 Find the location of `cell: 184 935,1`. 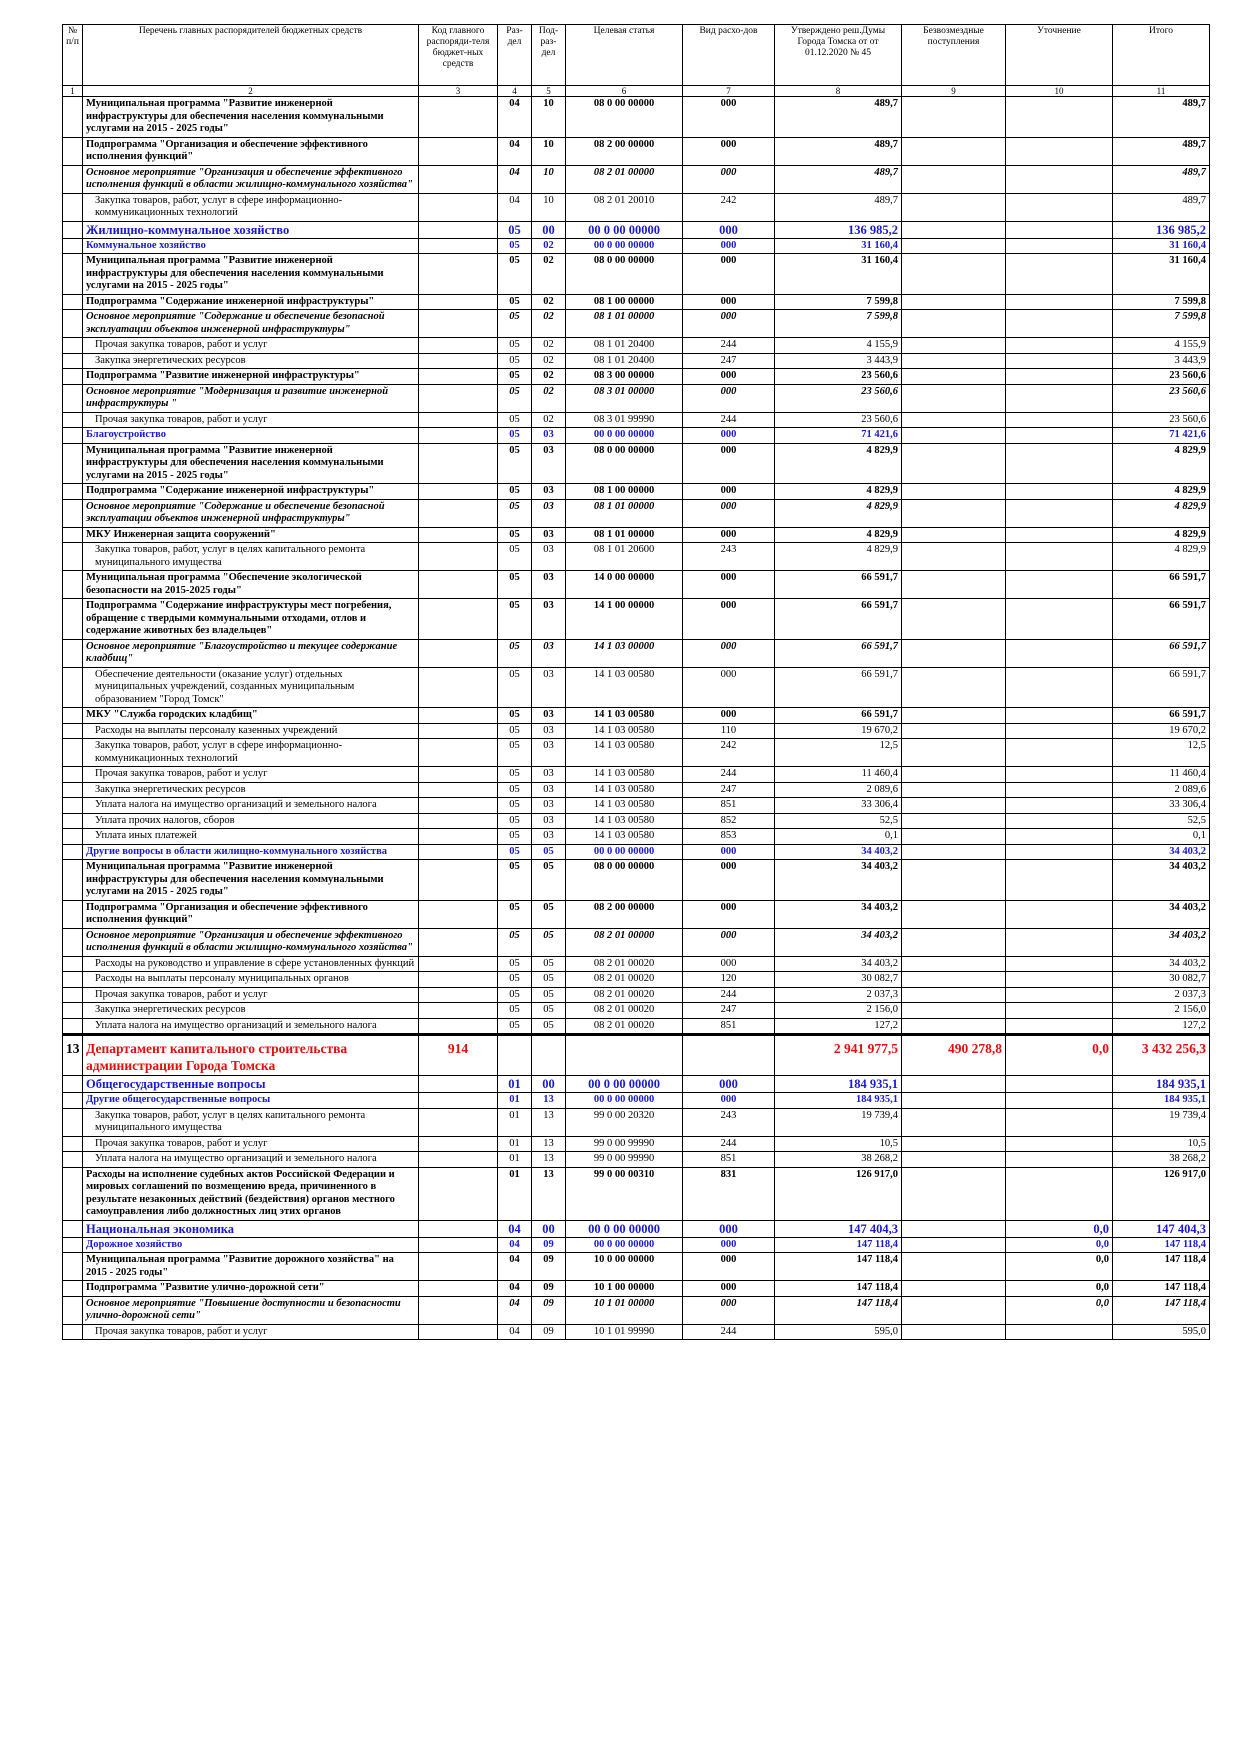

cell: 184 935,1 is located at coordinates (1161, 1100).